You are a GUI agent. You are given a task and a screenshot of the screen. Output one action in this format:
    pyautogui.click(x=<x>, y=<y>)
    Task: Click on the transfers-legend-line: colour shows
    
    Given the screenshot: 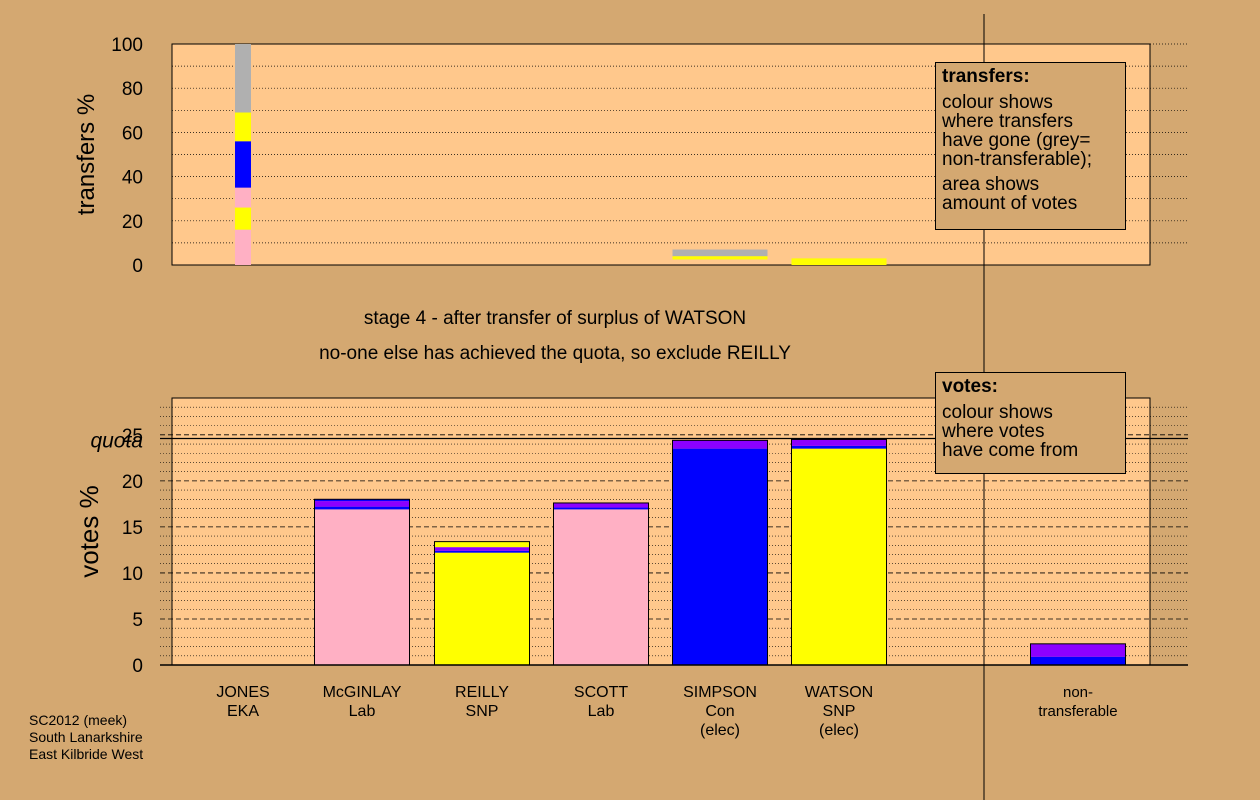 What is the action you would take?
    pyautogui.click(x=997, y=102)
    